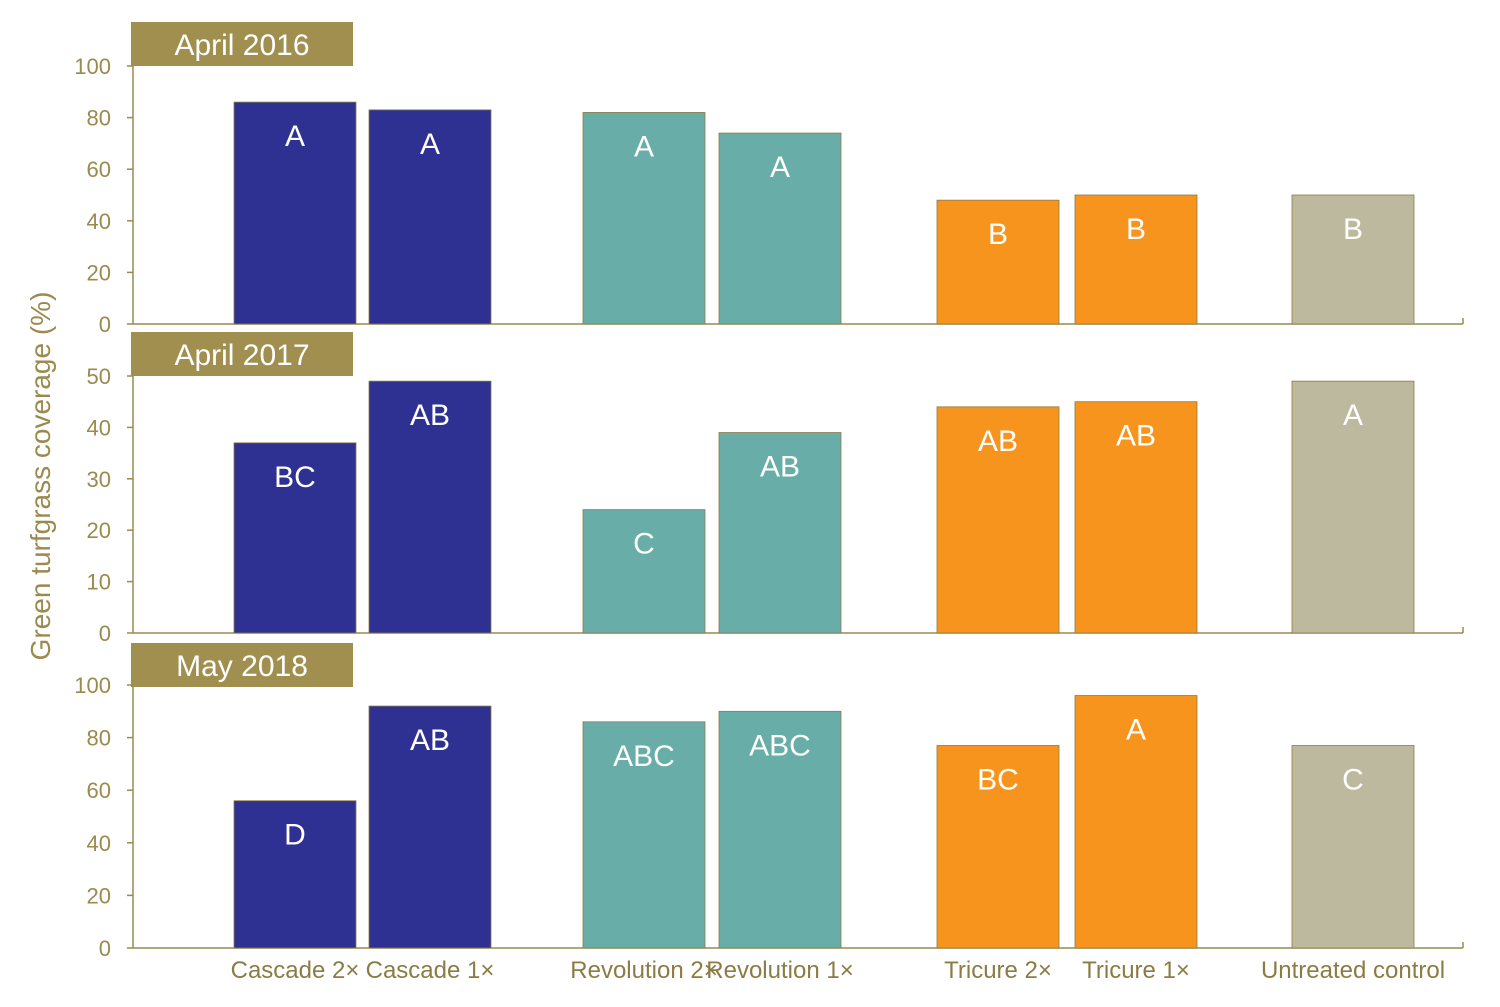 This screenshot has height=1007, width=1500. Describe the element at coordinates (998, 970) in the screenshot. I see `x-category-label: Tricure 2×` at that location.